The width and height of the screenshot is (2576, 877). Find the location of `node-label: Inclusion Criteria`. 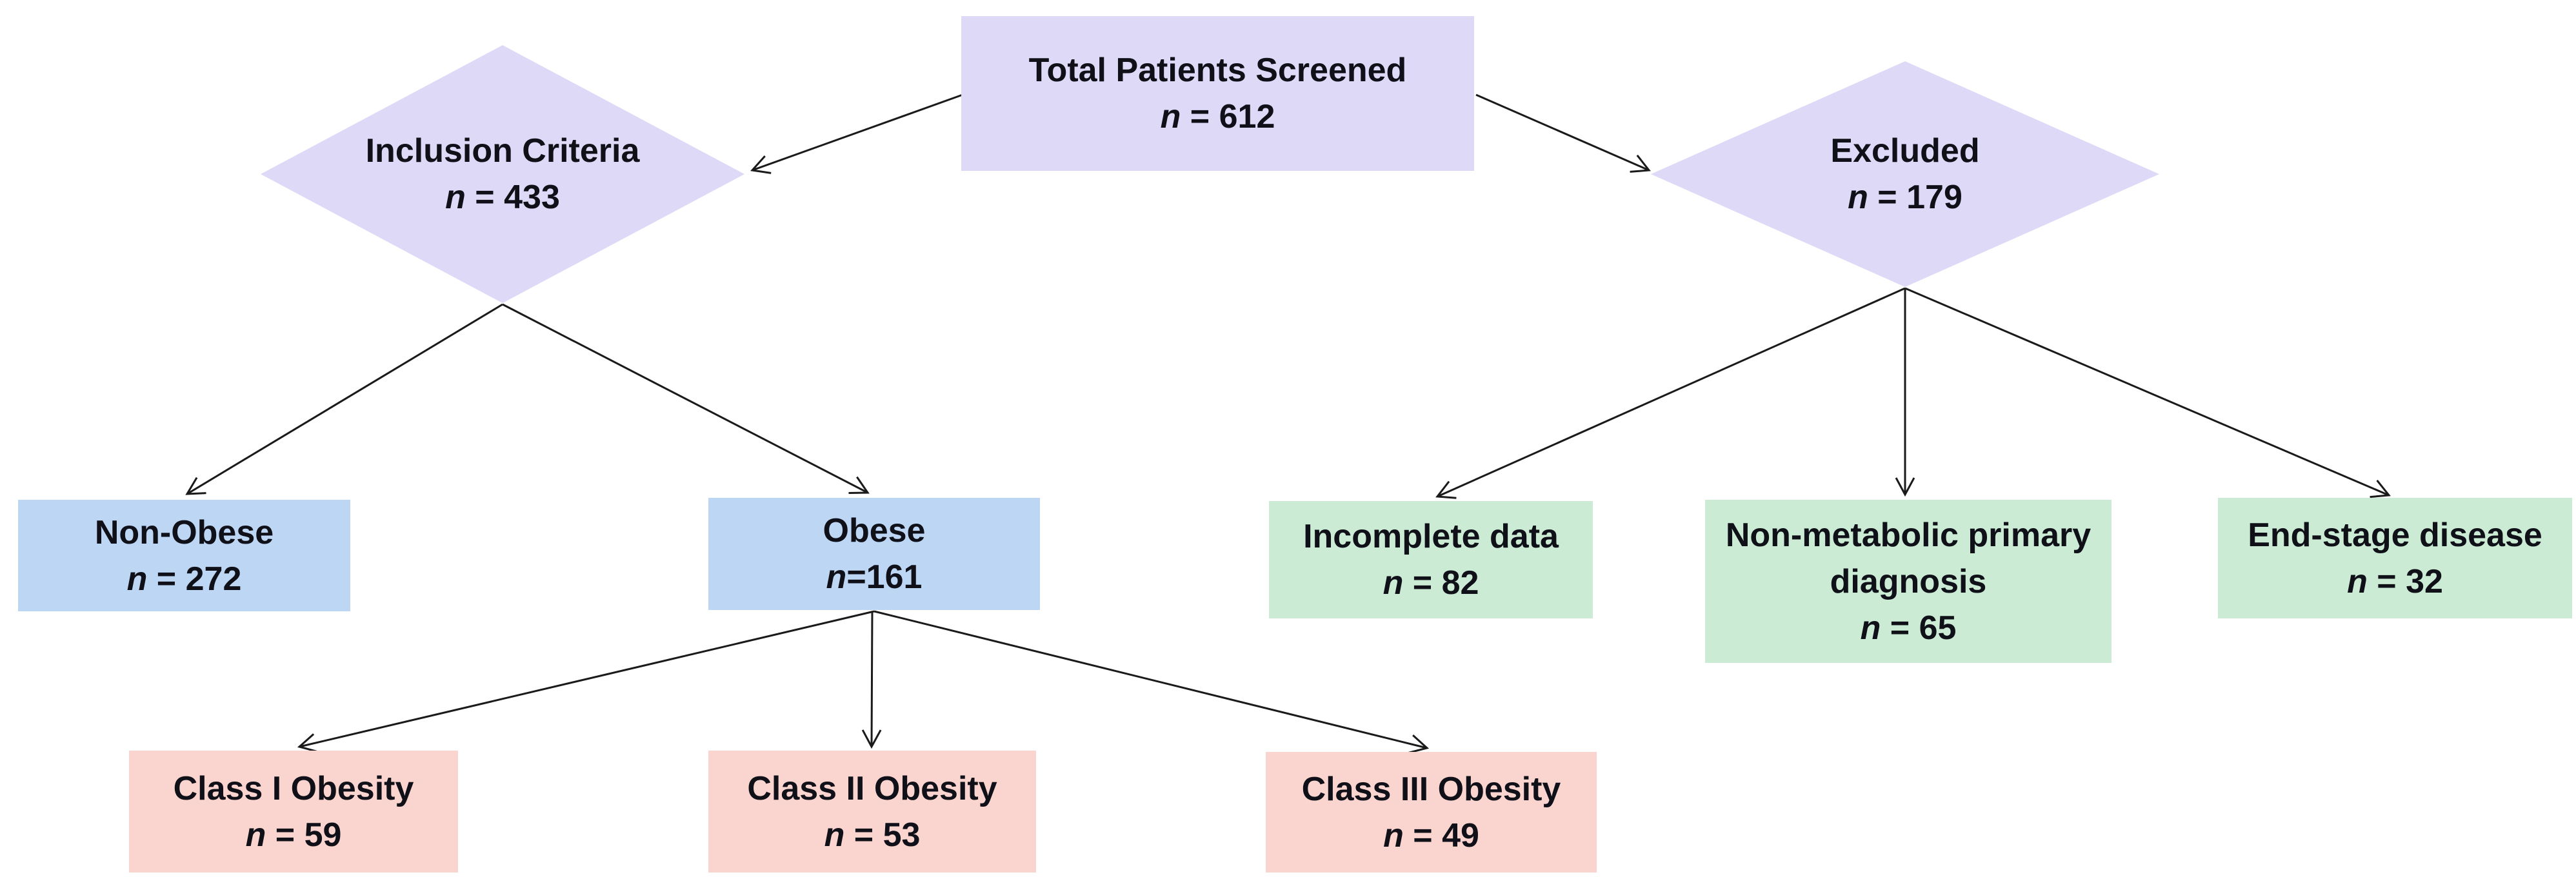

node-label: Inclusion Criteria is located at coordinates (502, 151).